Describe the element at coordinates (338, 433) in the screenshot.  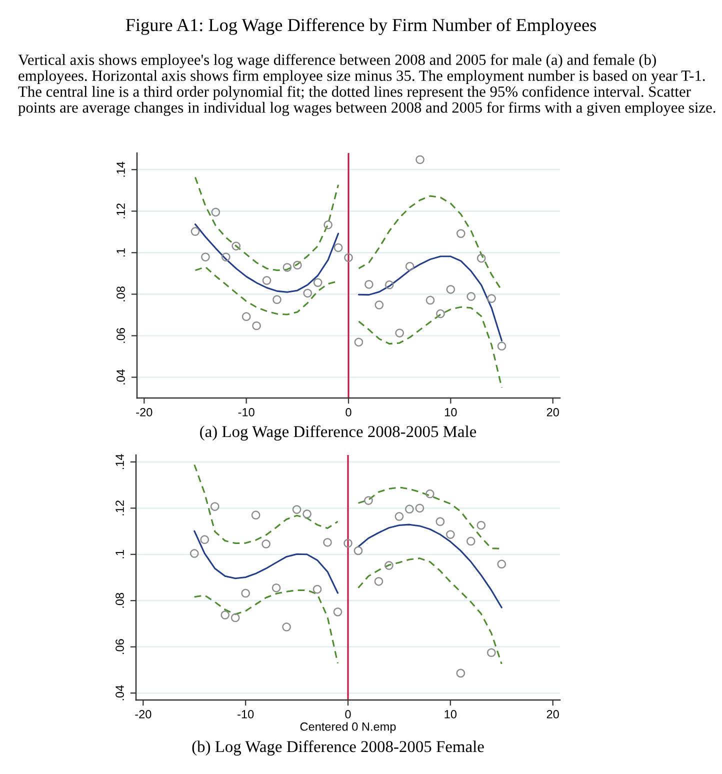
I see `text: (a) Log Wage Difference 2008-2005 Male` at that location.